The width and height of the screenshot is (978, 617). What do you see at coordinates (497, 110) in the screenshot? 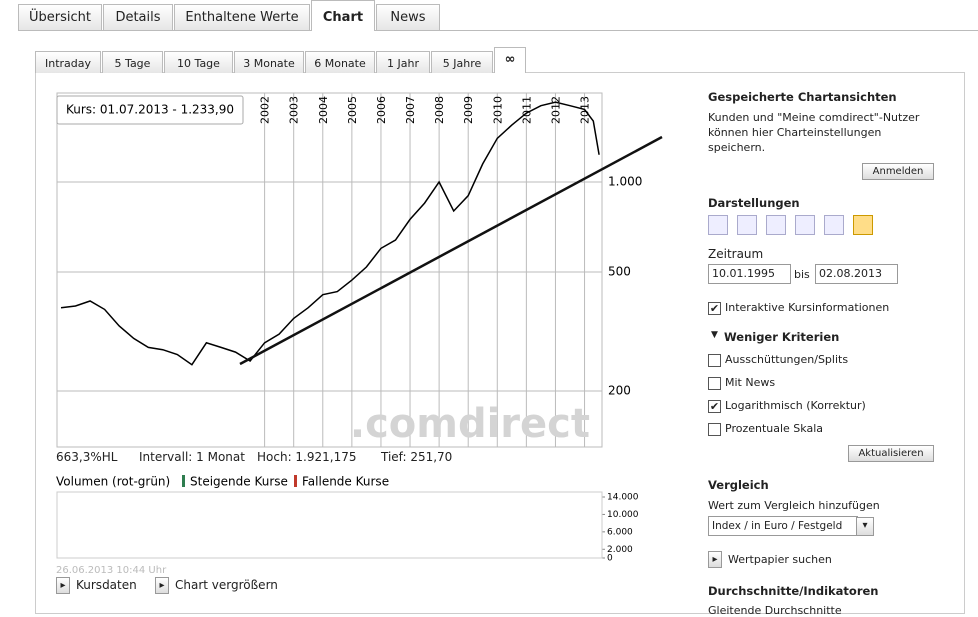
I see `x-tick-label: 2010` at bounding box center [497, 110].